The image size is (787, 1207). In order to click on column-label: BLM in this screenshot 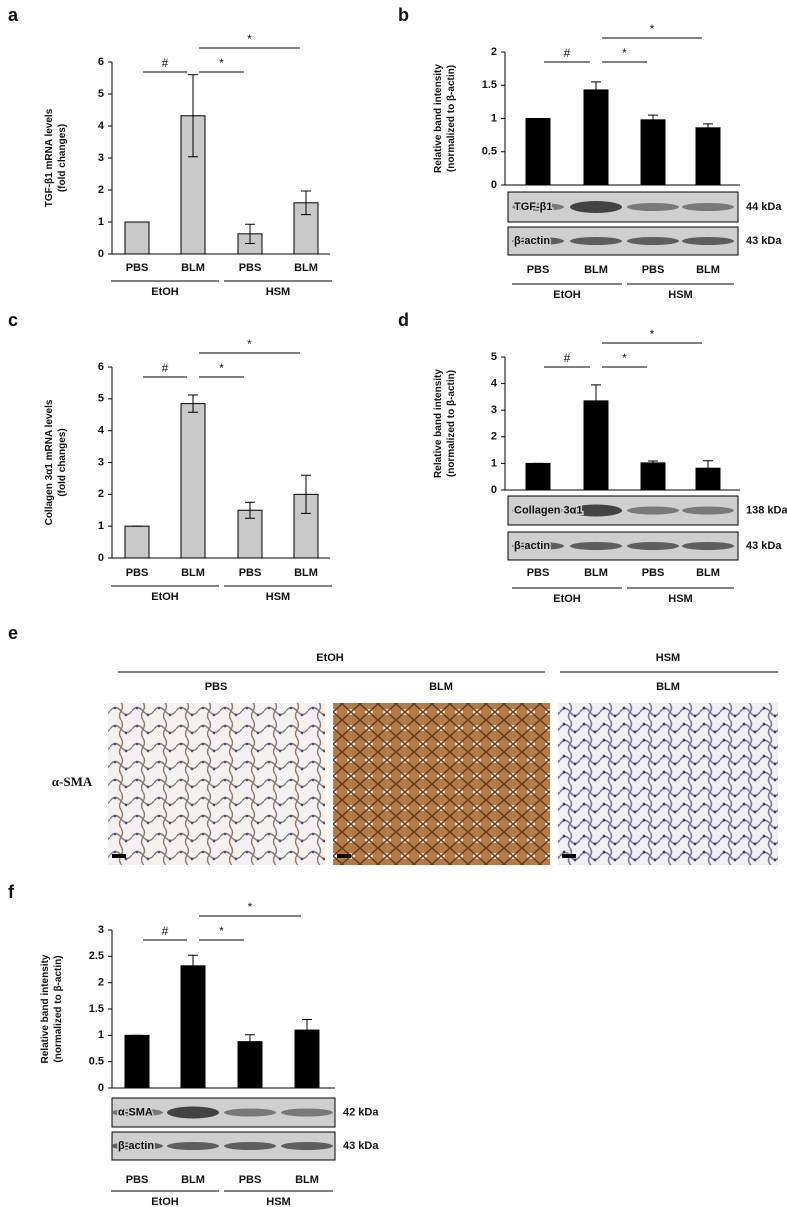, I will do `click(441, 687)`.